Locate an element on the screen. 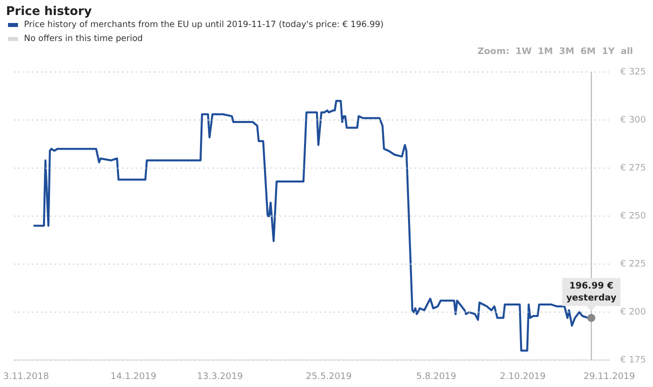 The image size is (653, 387). y-tick-label: € 325 is located at coordinates (633, 72).